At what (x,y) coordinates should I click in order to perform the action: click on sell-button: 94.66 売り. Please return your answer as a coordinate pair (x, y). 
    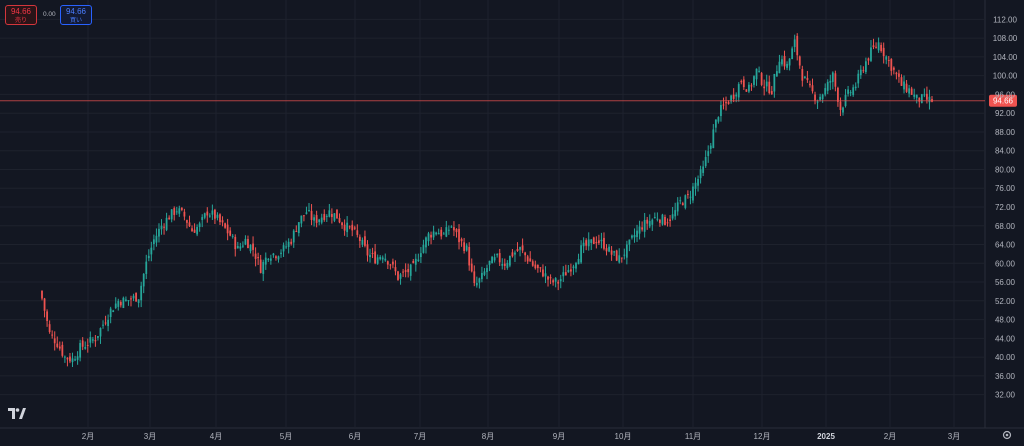
    Looking at the image, I should click on (21, 15).